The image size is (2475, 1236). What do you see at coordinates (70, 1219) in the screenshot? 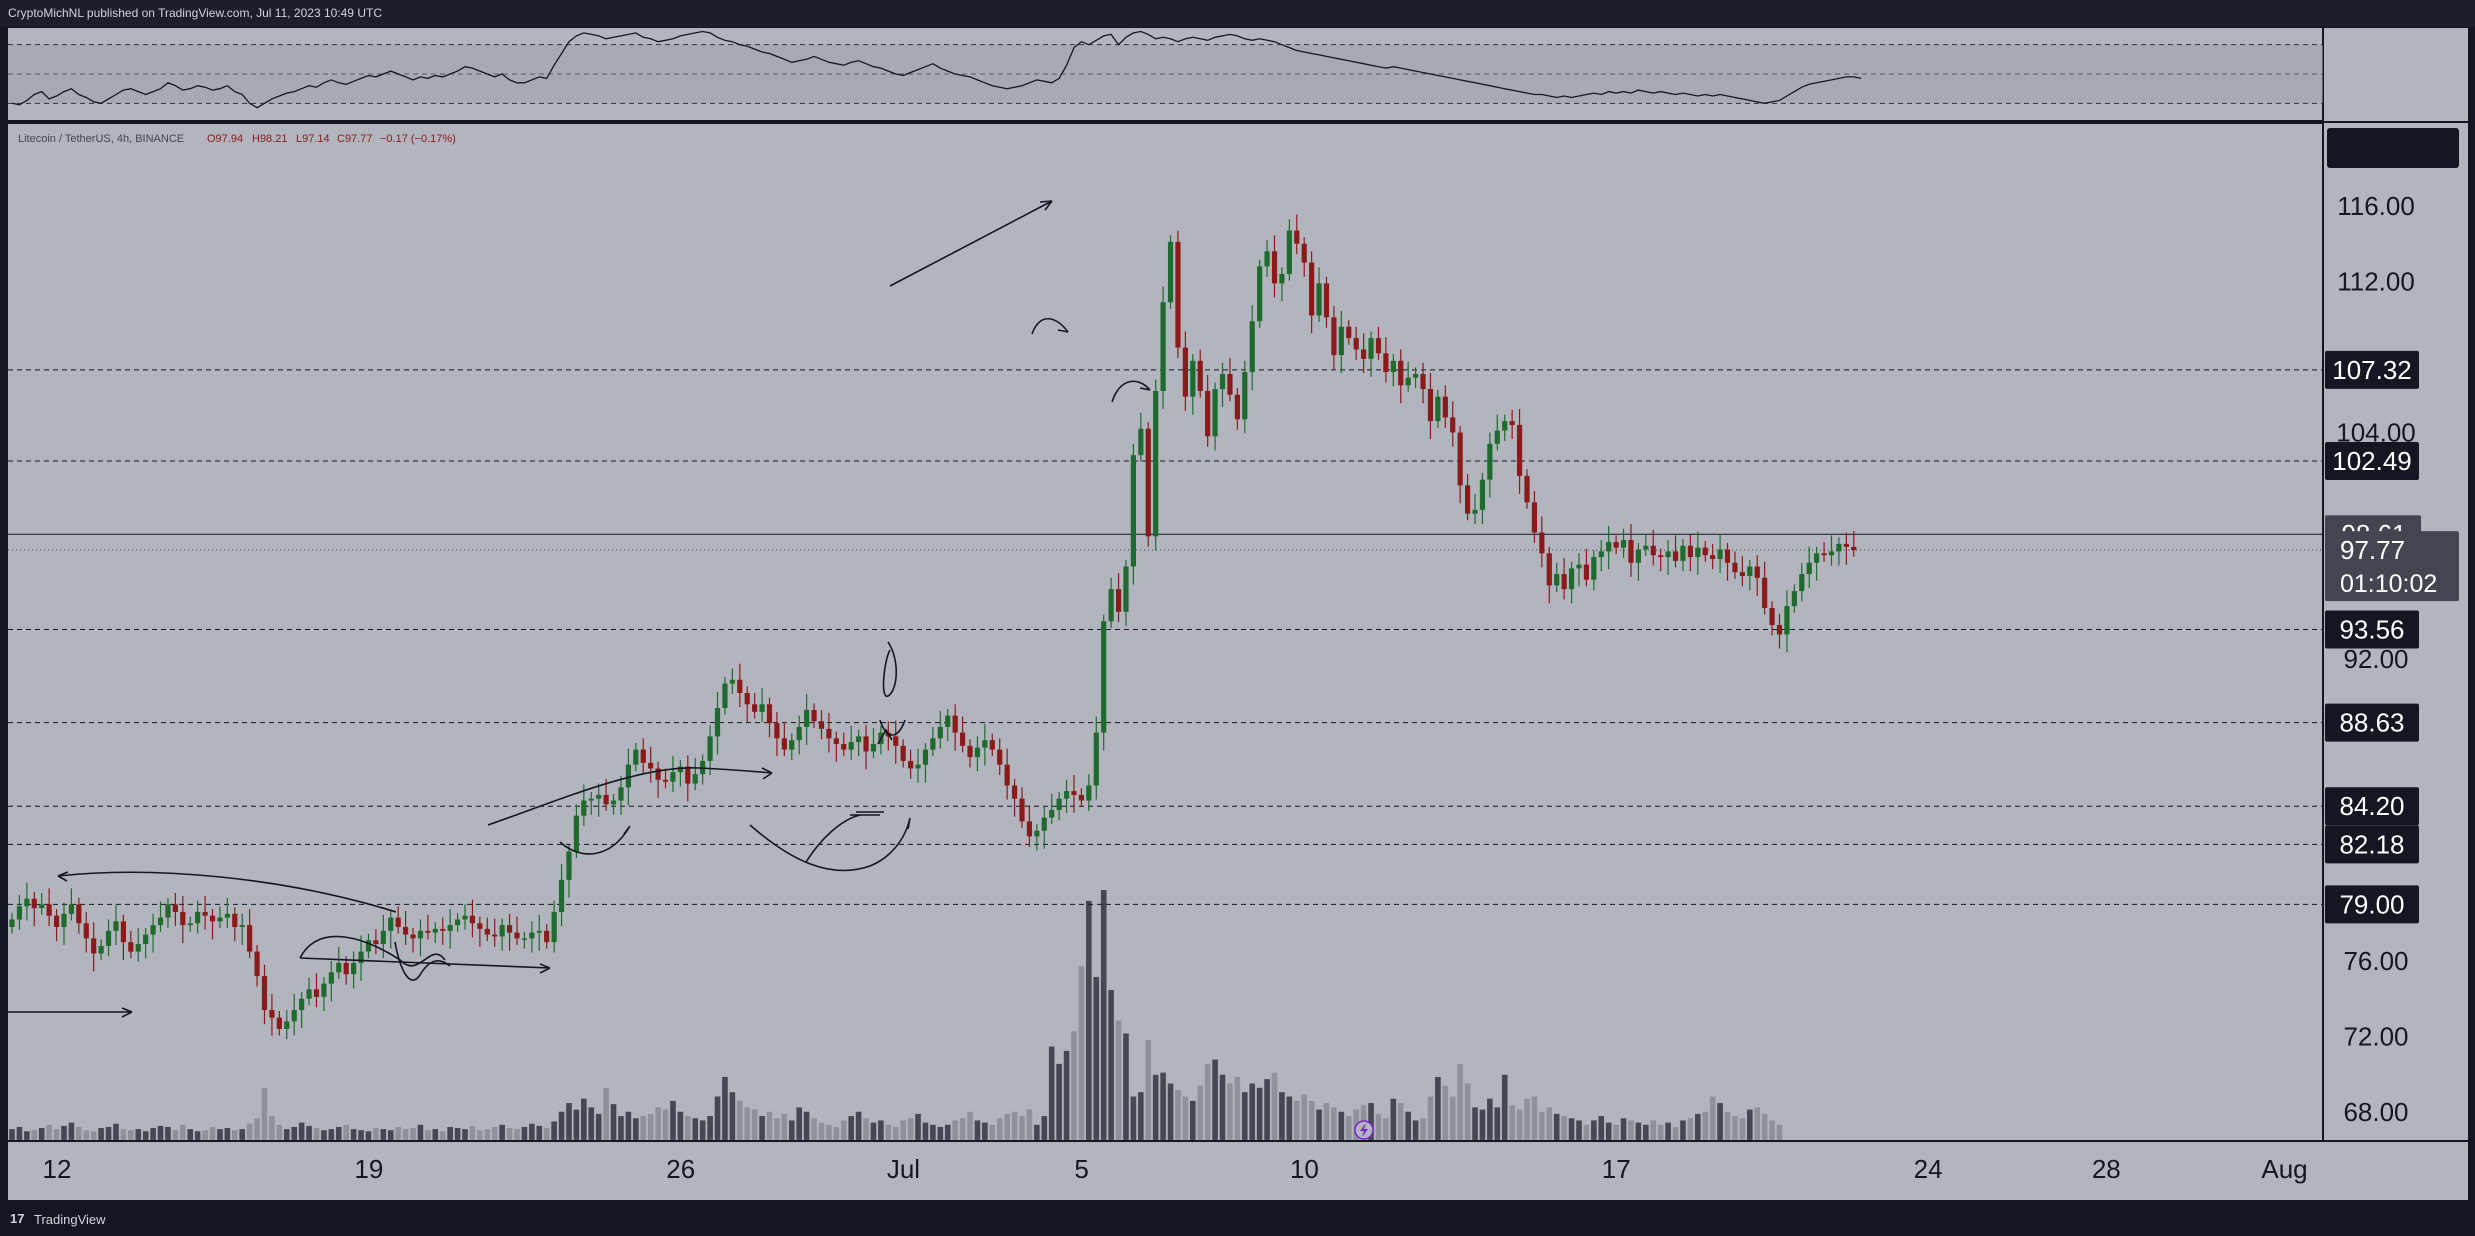
I see `tradingview-brand: TradingView` at bounding box center [70, 1219].